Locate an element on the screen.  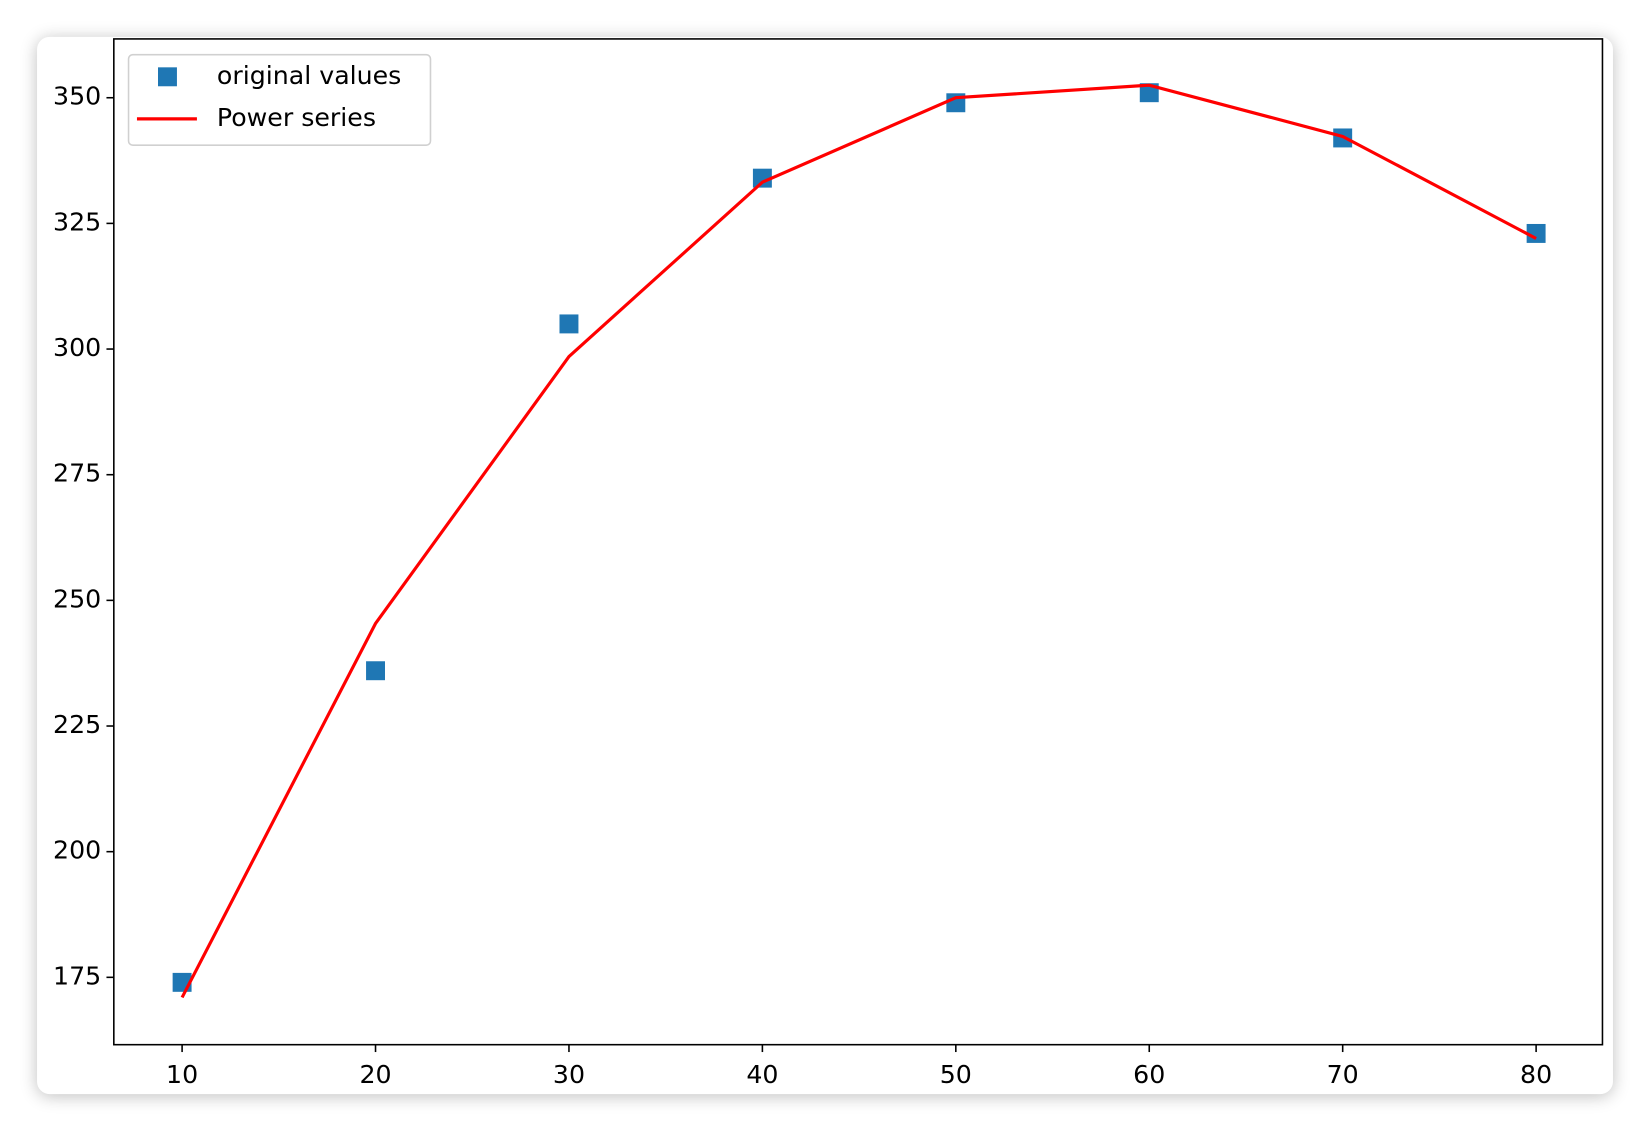
x-tick-label: 40 is located at coordinates (762, 1074).